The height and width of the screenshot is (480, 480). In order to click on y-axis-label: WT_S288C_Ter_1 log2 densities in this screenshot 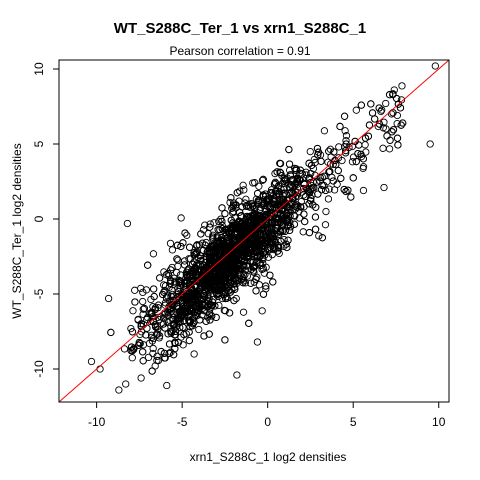, I will do `click(17, 231)`.